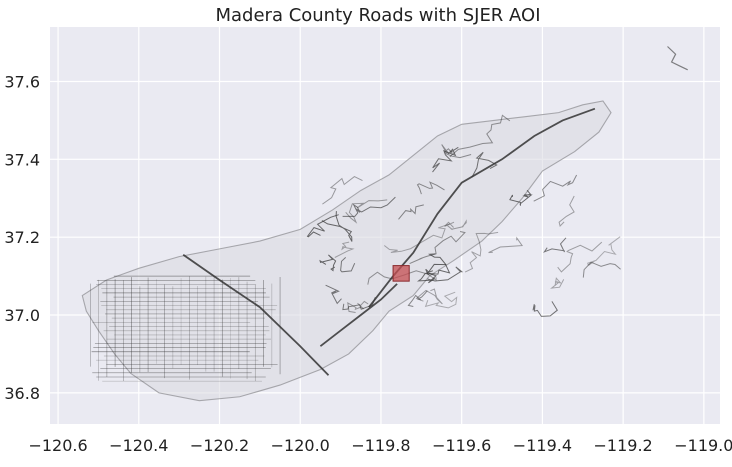 The height and width of the screenshot is (467, 732). What do you see at coordinates (300, 445) in the screenshot?
I see `x-tick-label: −120.0` at bounding box center [300, 445].